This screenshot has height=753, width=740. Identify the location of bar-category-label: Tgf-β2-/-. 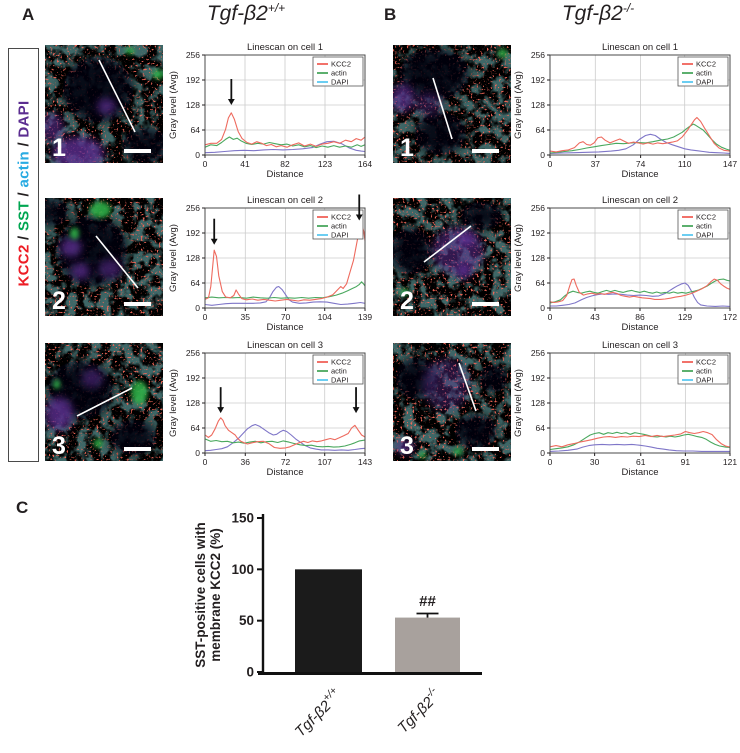
(418, 710).